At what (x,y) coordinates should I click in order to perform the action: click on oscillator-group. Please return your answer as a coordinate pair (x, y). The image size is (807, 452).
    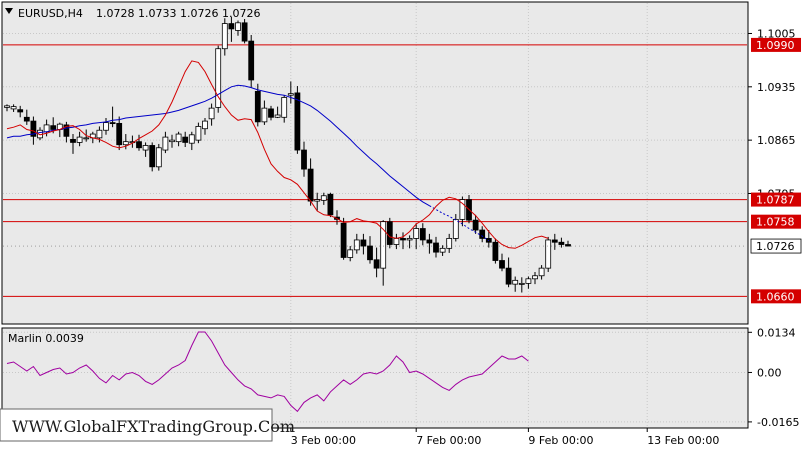
    Looking at the image, I should click on (267, 372).